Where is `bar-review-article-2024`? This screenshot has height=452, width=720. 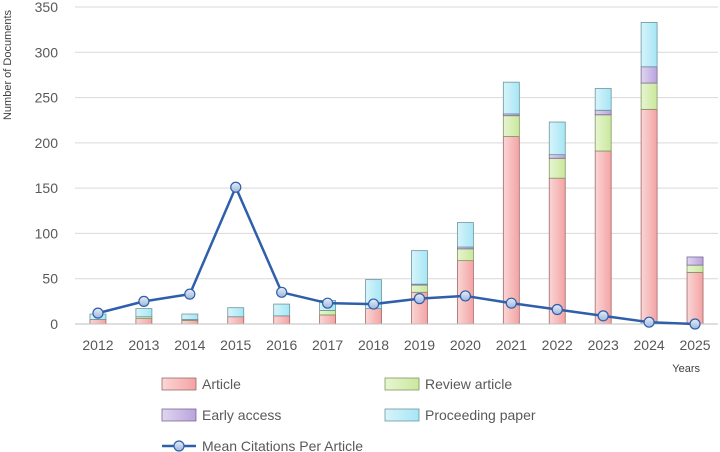 bar-review-article-2024 is located at coordinates (649, 96).